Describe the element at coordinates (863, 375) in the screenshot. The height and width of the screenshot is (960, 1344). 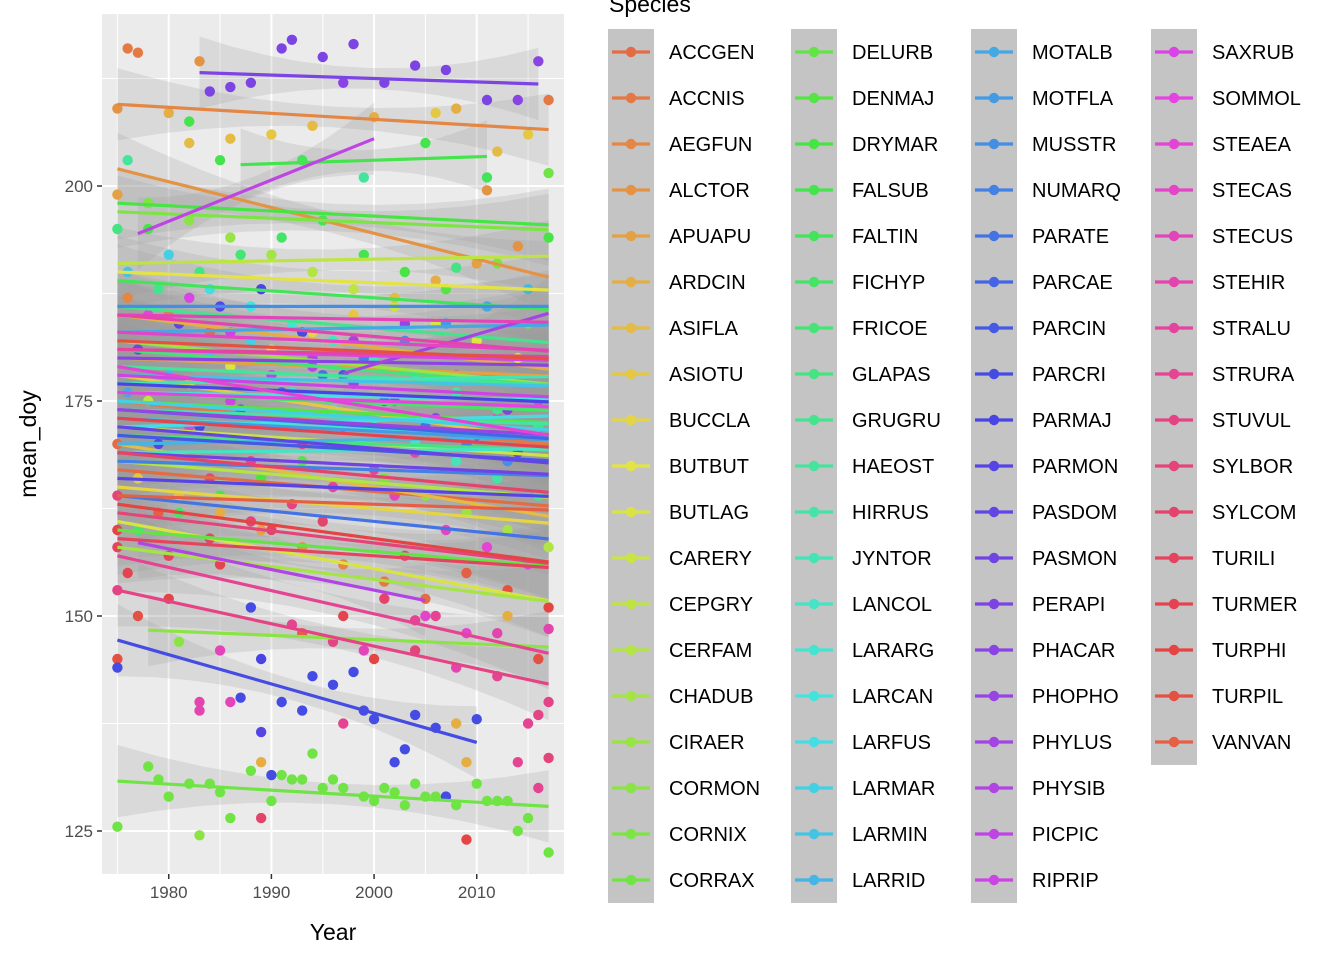
I see `legend-item-glapas: GLAPAS` at that location.